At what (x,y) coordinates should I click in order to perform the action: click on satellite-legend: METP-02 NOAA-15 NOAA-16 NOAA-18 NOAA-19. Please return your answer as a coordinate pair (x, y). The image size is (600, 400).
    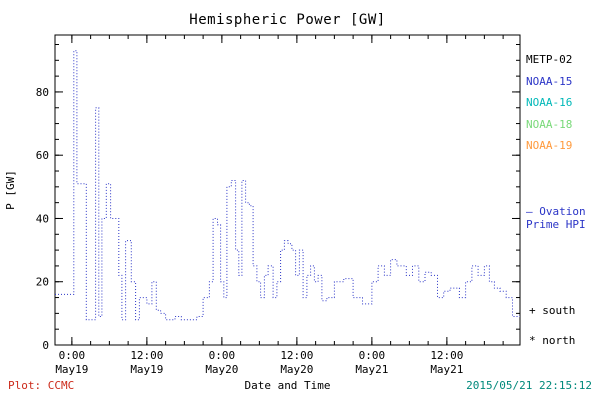
    Looking at the image, I should click on (562, 103).